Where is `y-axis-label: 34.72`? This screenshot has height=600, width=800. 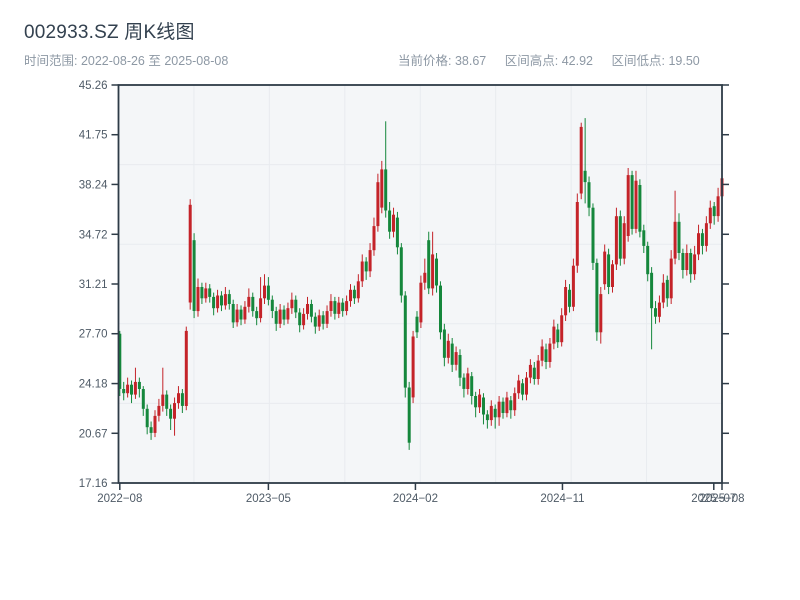 y-axis-label: 34.72 is located at coordinates (93, 235).